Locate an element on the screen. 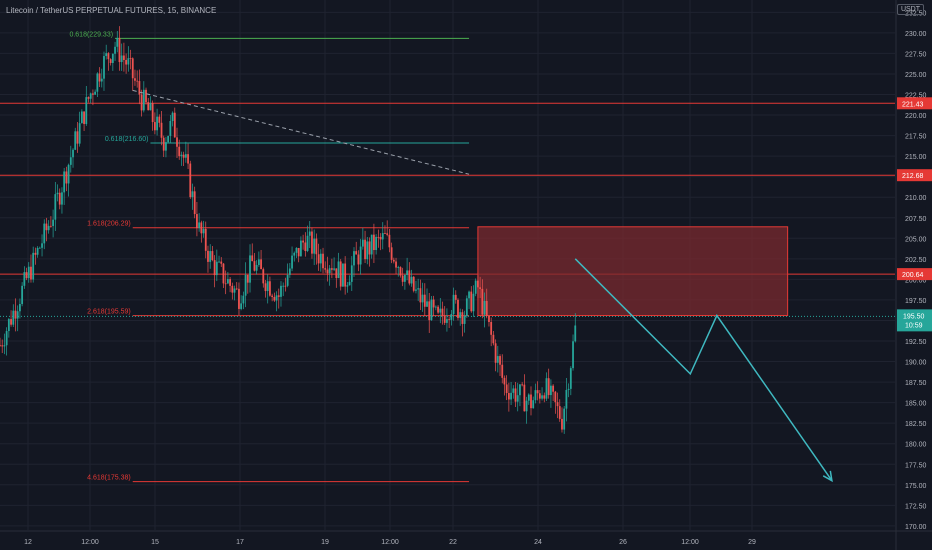 This screenshot has height=550, width=932. y-tick-label: 217.50 is located at coordinates (916, 137).